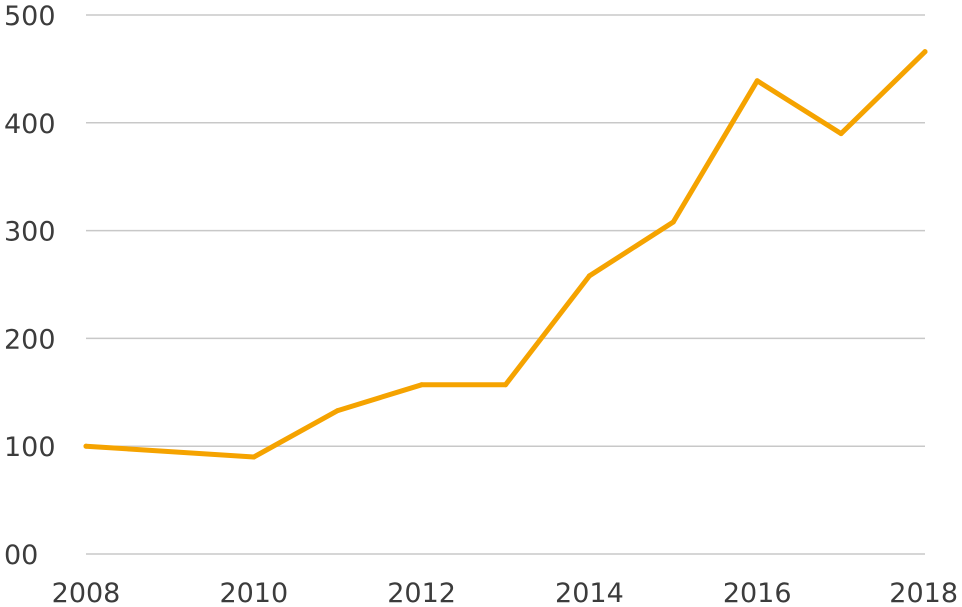  What do you see at coordinates (30, 16) in the screenshot?
I see `y-tick-label: 500` at bounding box center [30, 16].